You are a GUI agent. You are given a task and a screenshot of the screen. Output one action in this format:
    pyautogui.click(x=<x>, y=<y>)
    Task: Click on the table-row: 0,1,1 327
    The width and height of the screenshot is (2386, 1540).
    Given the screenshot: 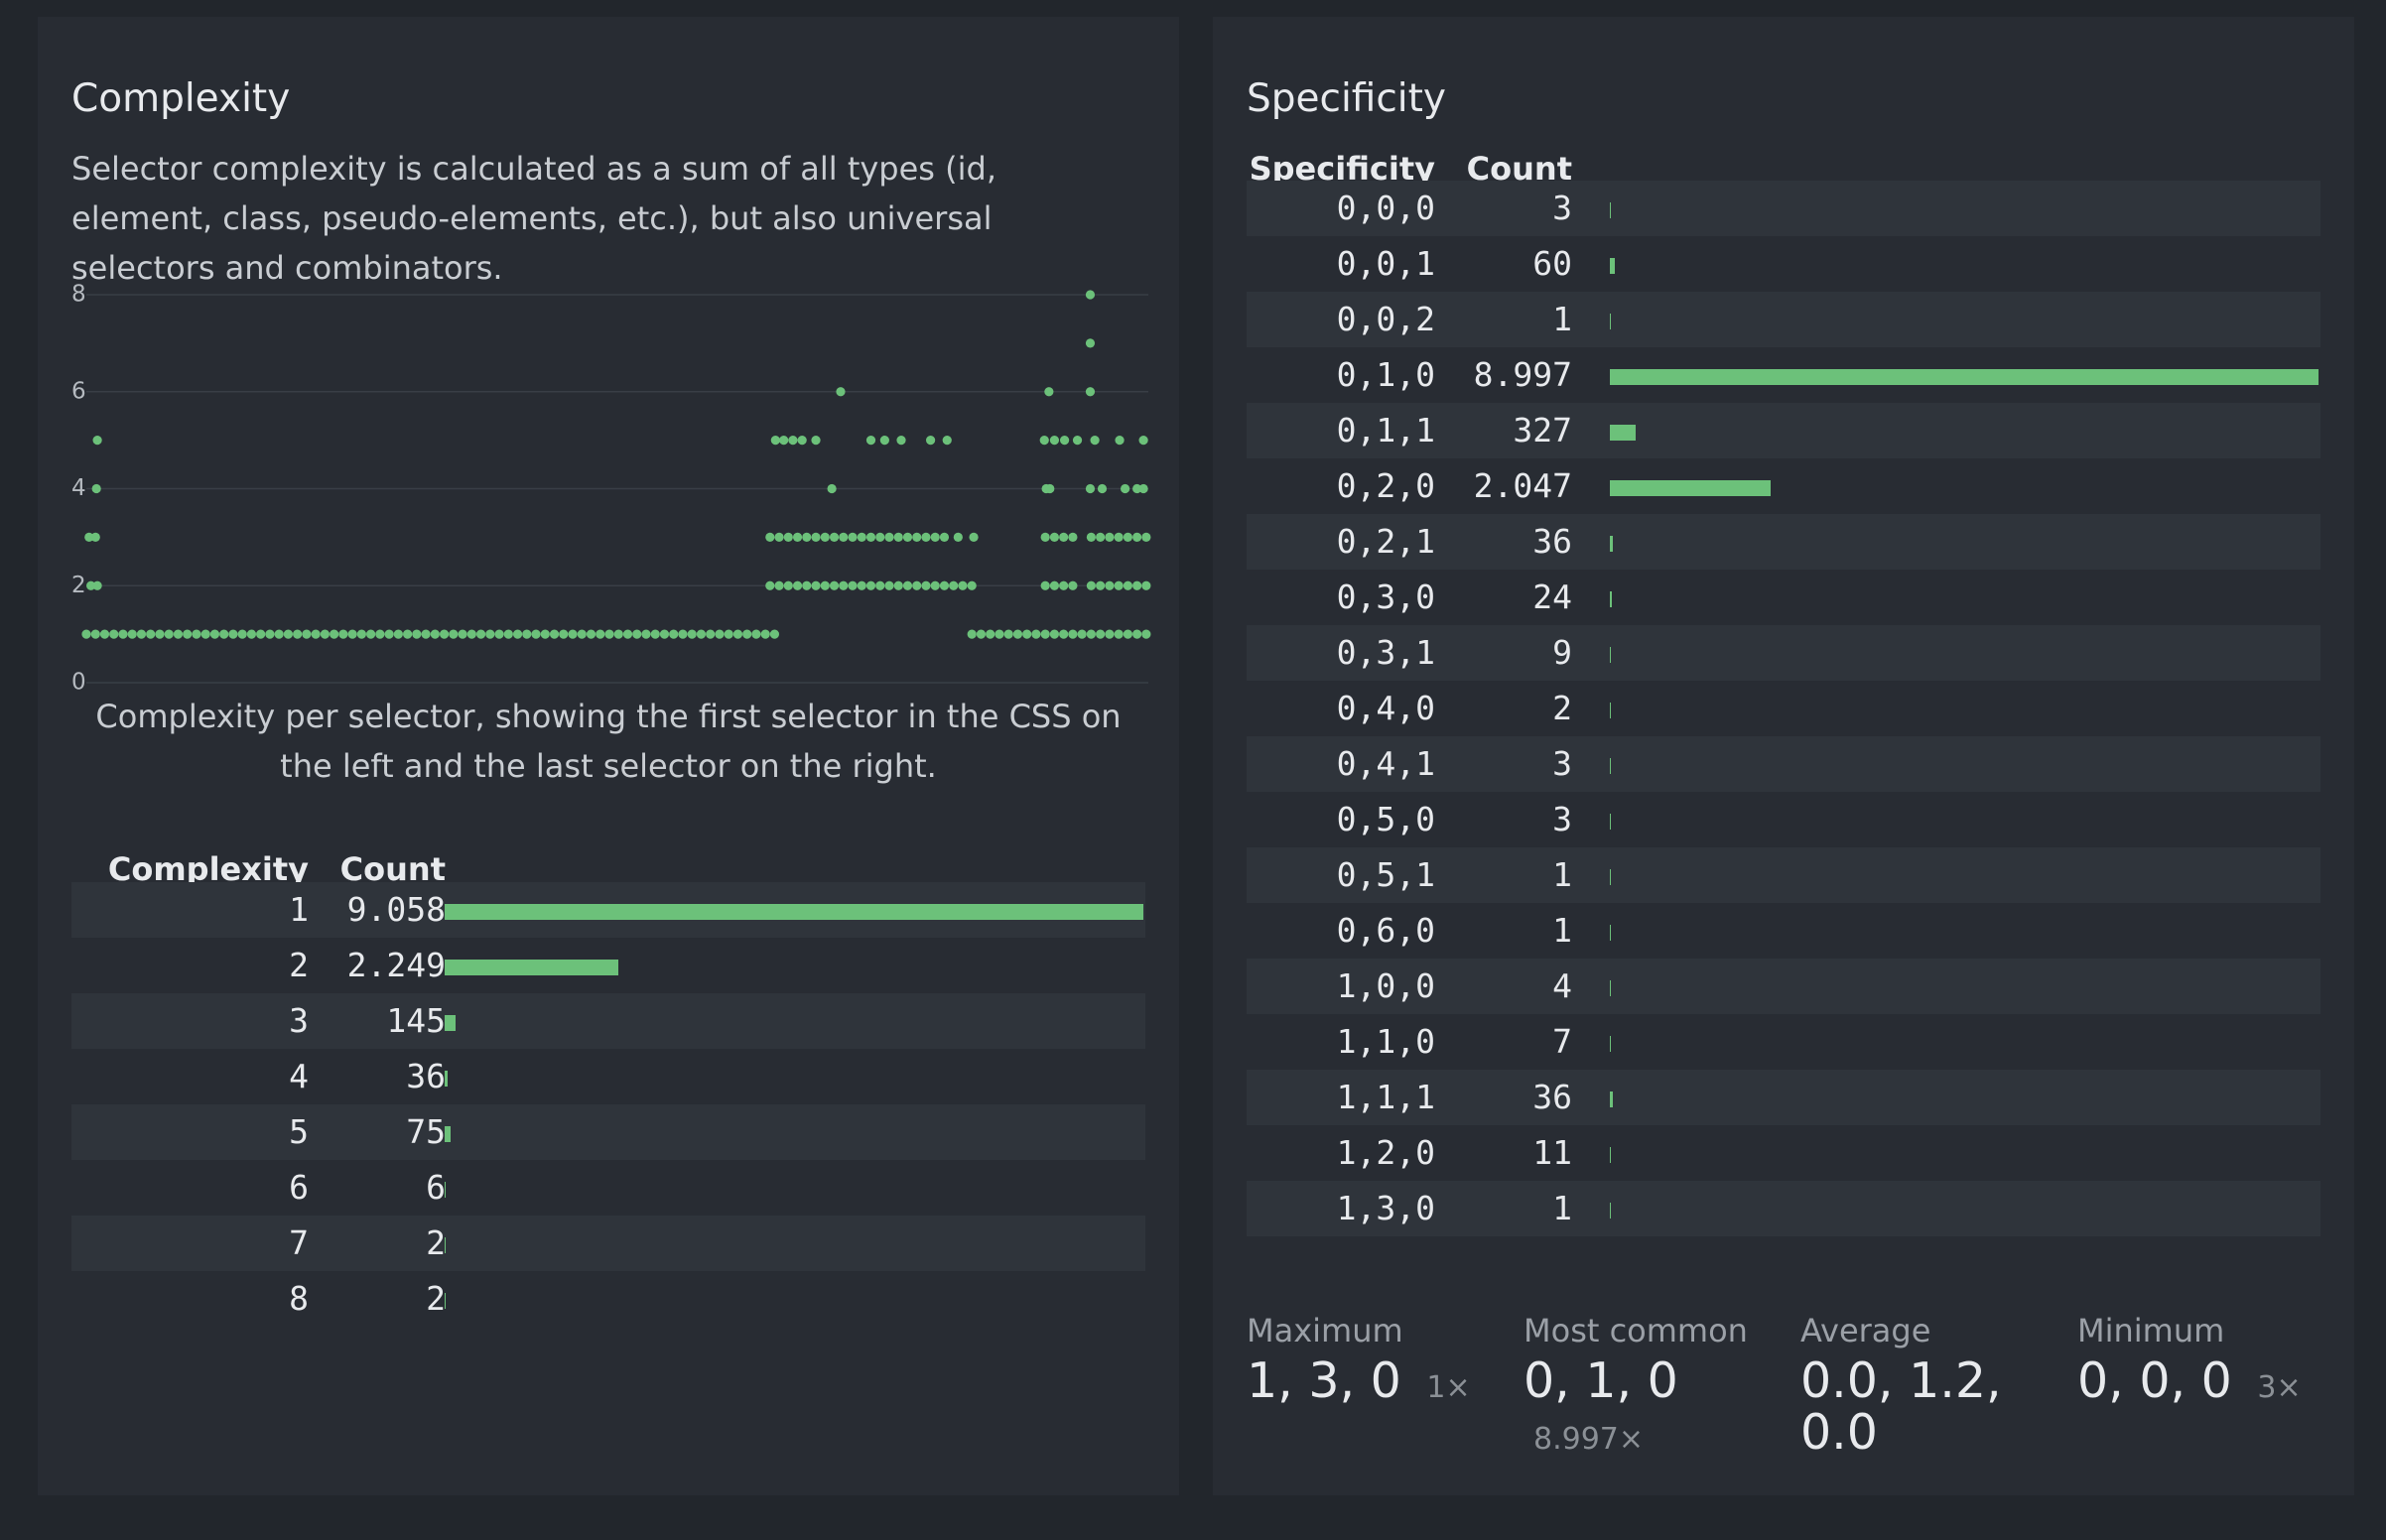 What is the action you would take?
    pyautogui.click(x=1783, y=430)
    